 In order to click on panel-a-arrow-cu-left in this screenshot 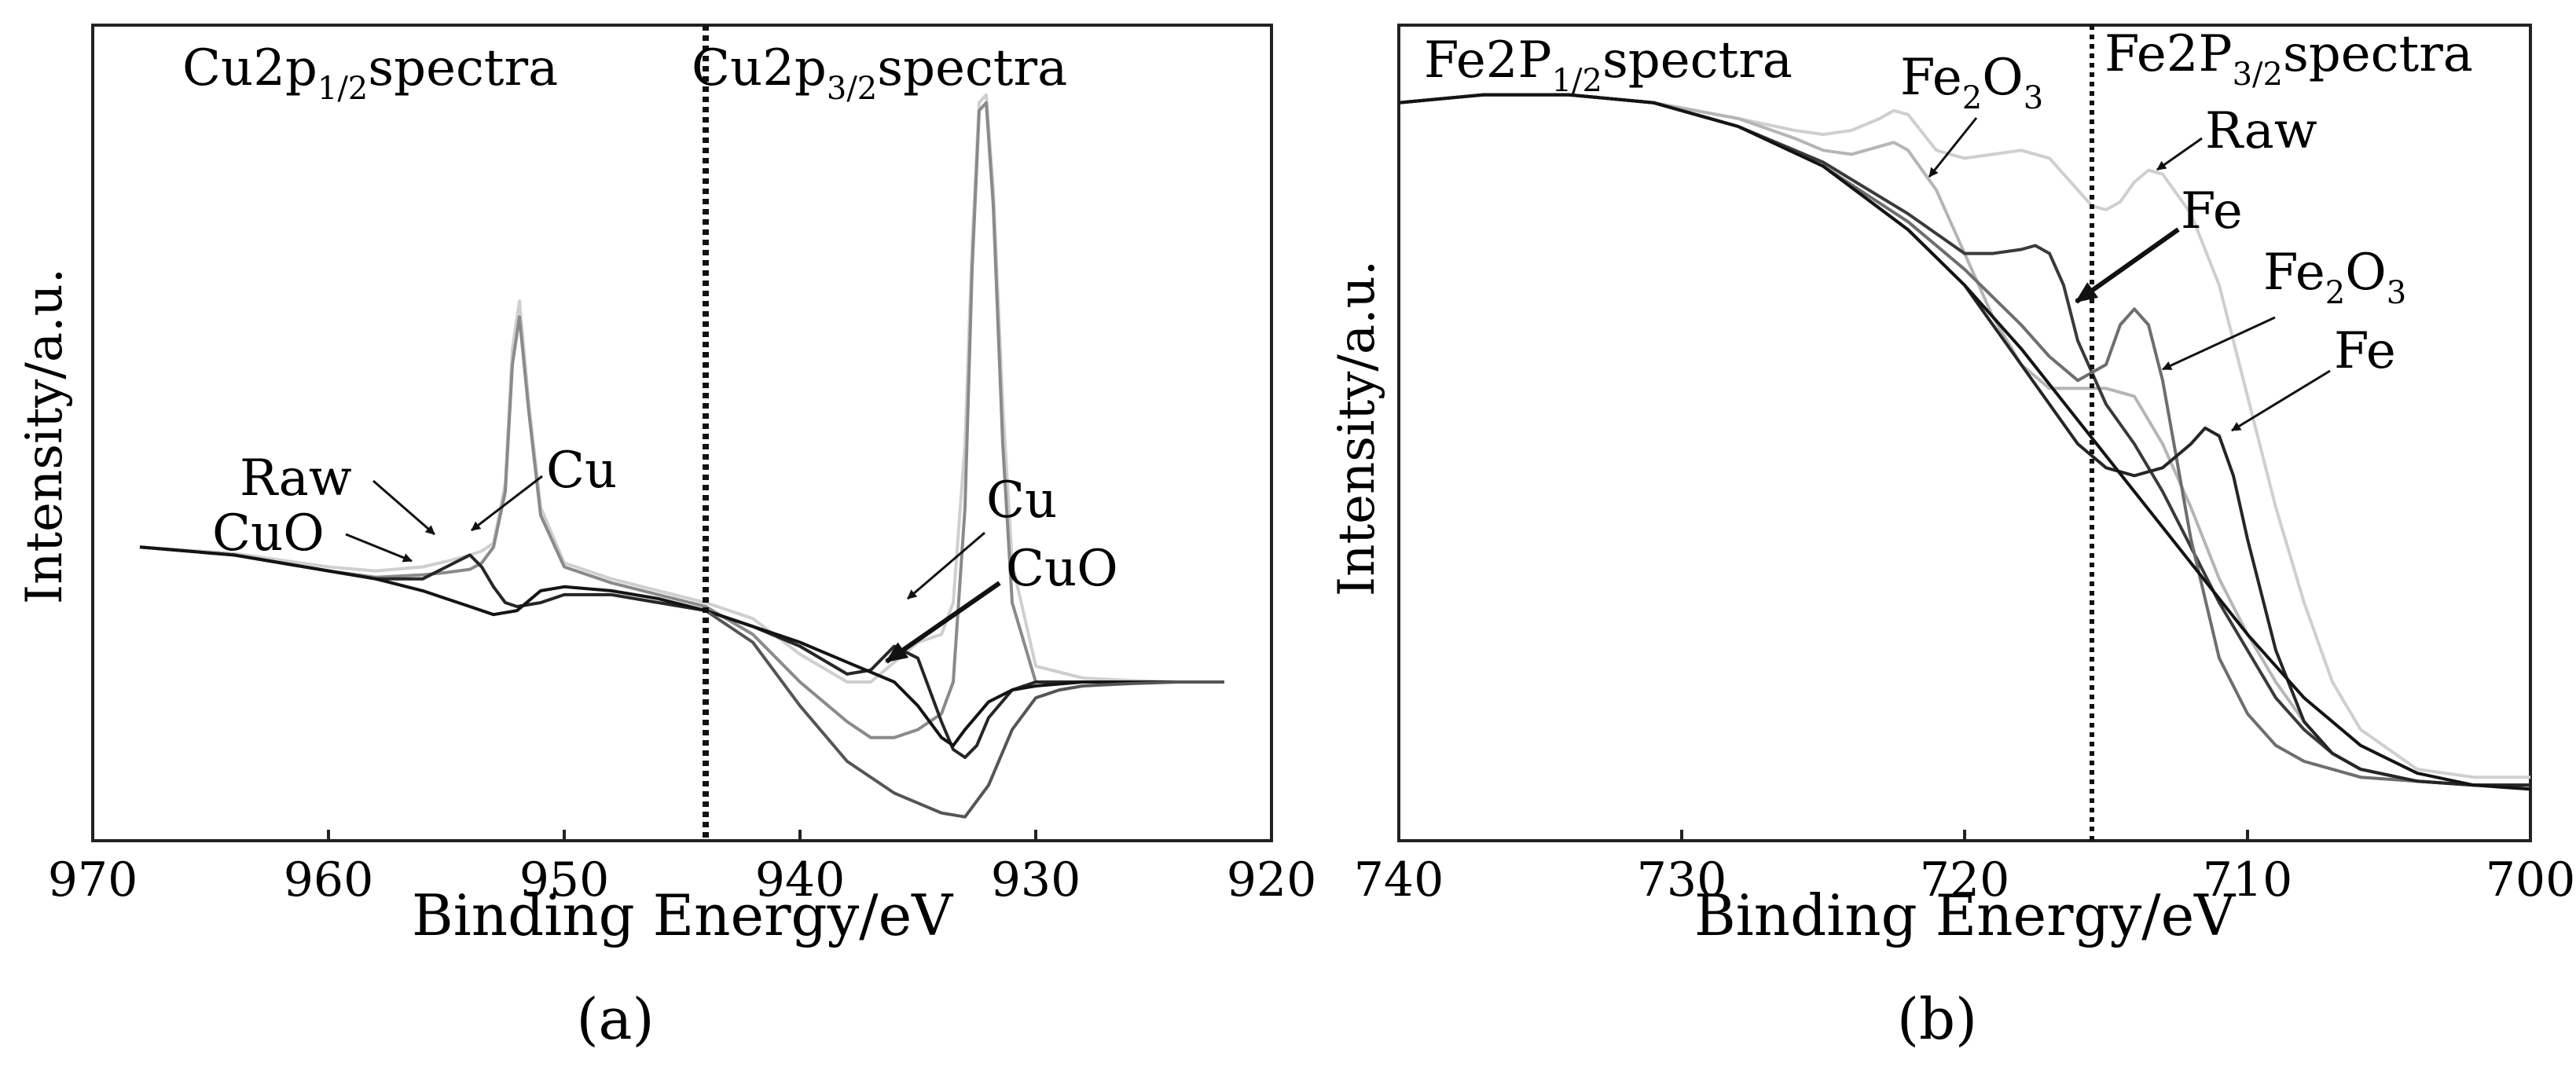, I will do `click(507, 503)`.